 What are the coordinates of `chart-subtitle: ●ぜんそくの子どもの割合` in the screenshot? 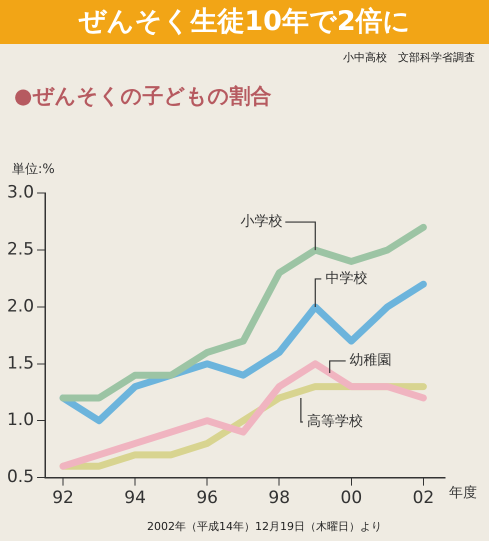 It's located at (143, 96).